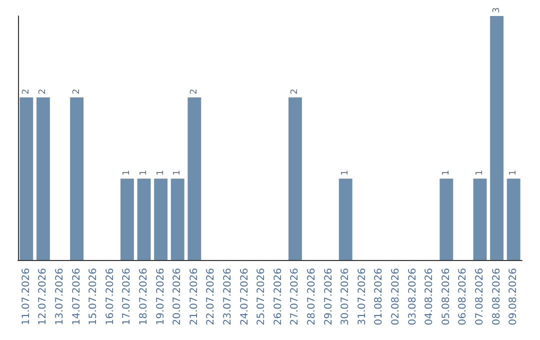 This screenshot has height=340, width=540. Describe the element at coordinates (178, 297) in the screenshot. I see `x-tick-label: 20.07.2026` at that location.